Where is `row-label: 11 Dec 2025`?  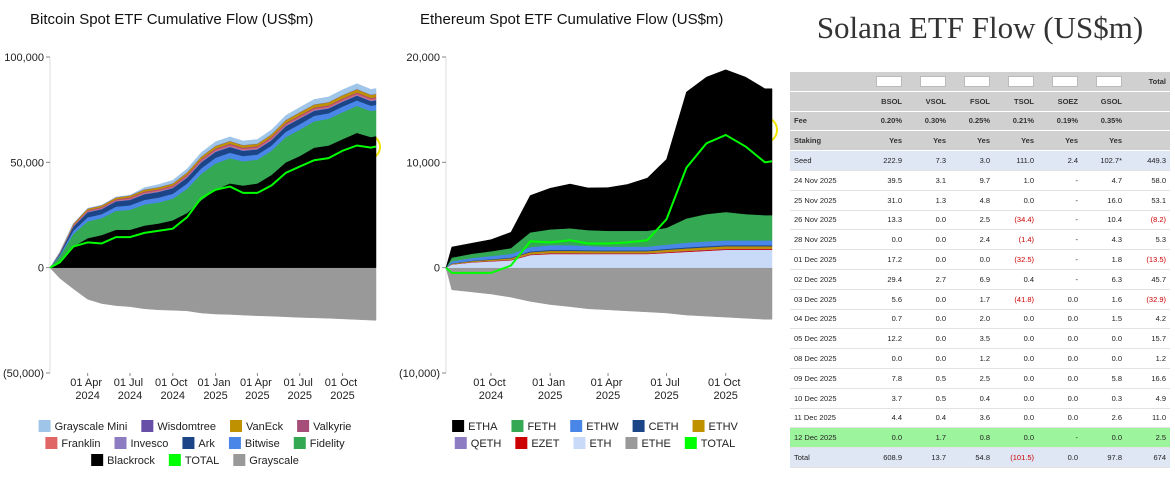 row-label: 11 Dec 2025 is located at coordinates (826, 418).